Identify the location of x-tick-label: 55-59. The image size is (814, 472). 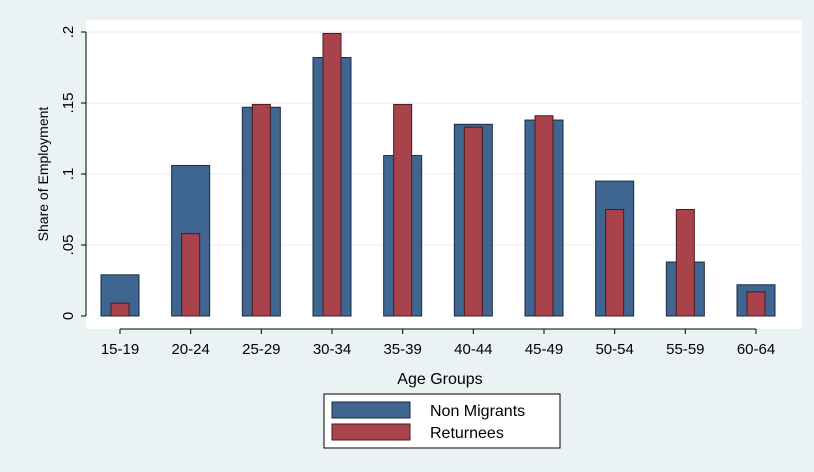
(685, 349).